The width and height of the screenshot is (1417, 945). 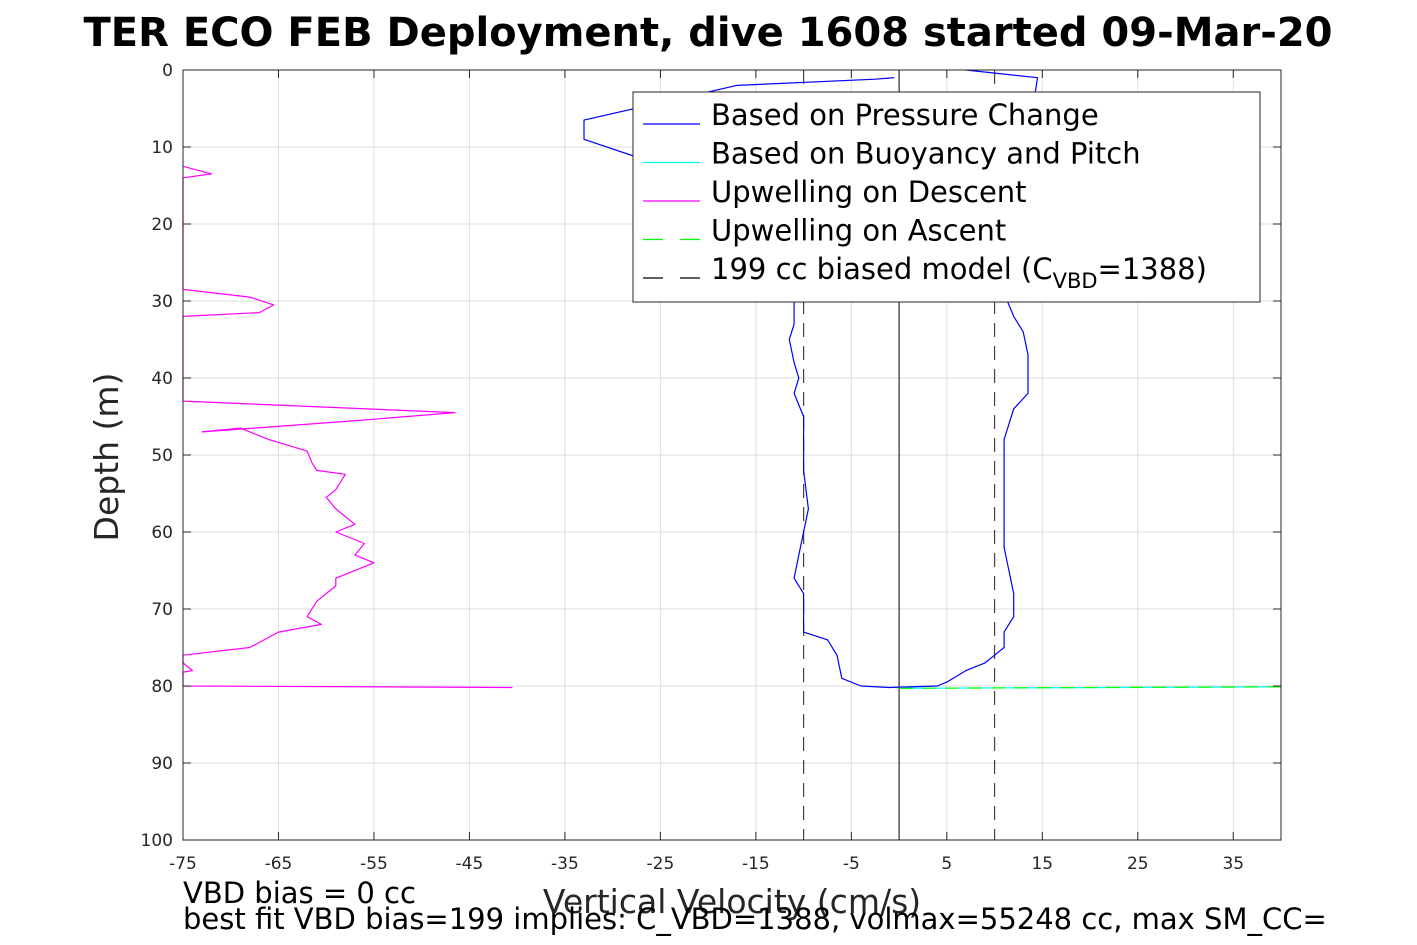 I want to click on x-tick-label: -5, so click(x=851, y=864).